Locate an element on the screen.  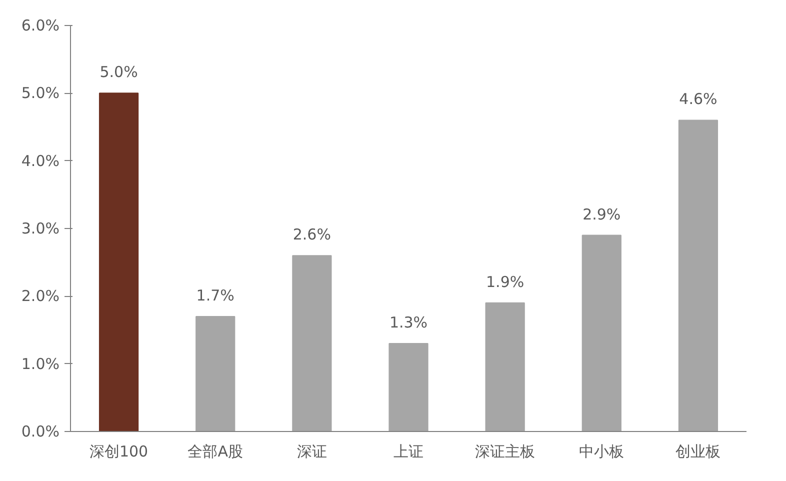
x-tick-label: 创业板 is located at coordinates (698, 451).